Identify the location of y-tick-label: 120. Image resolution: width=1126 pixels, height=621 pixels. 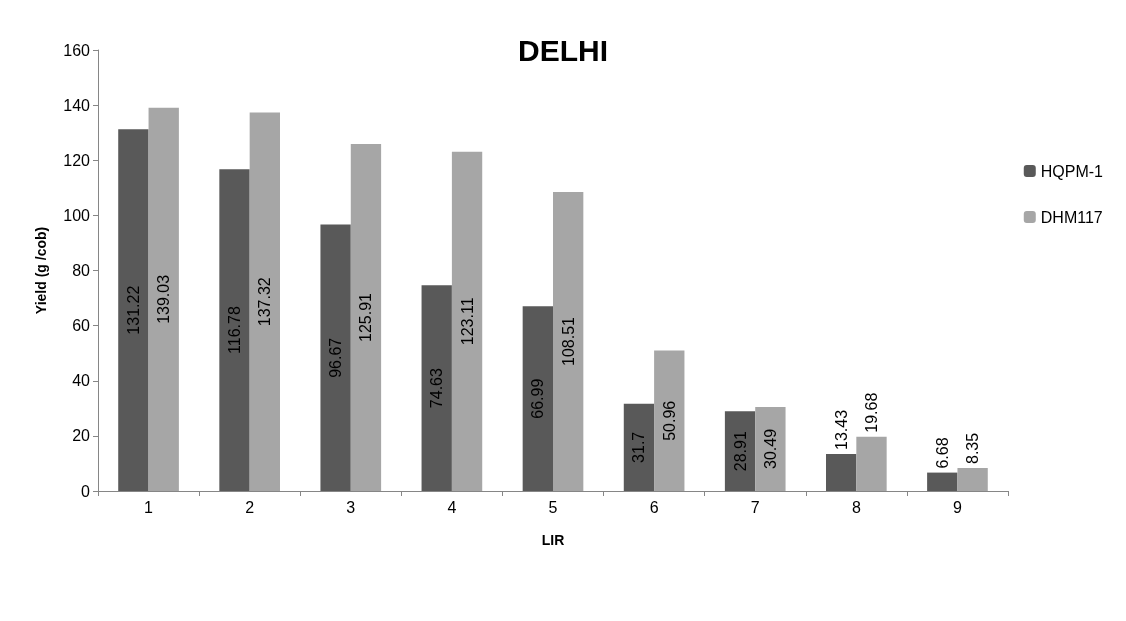
(77, 160).